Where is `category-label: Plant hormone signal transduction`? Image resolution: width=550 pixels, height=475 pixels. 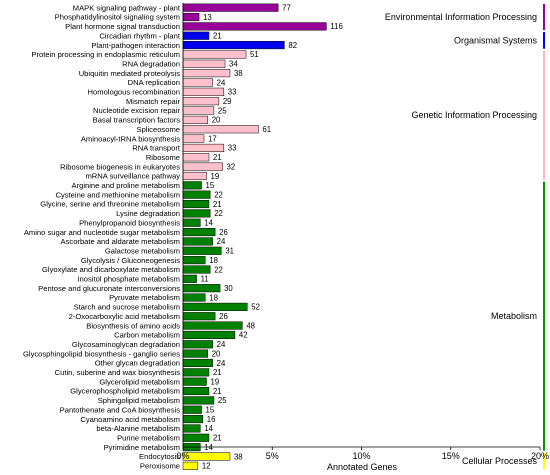 category-label: Plant hormone signal transduction is located at coordinates (122, 26).